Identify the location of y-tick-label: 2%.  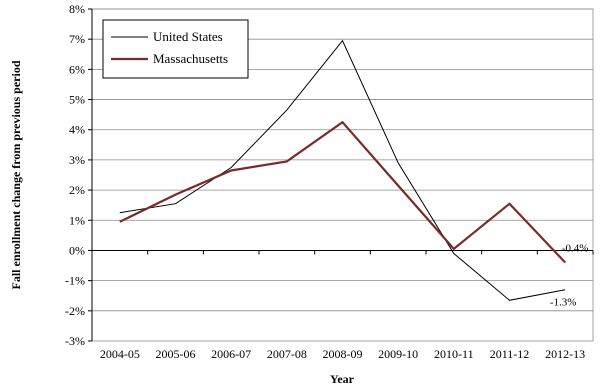
(77, 190).